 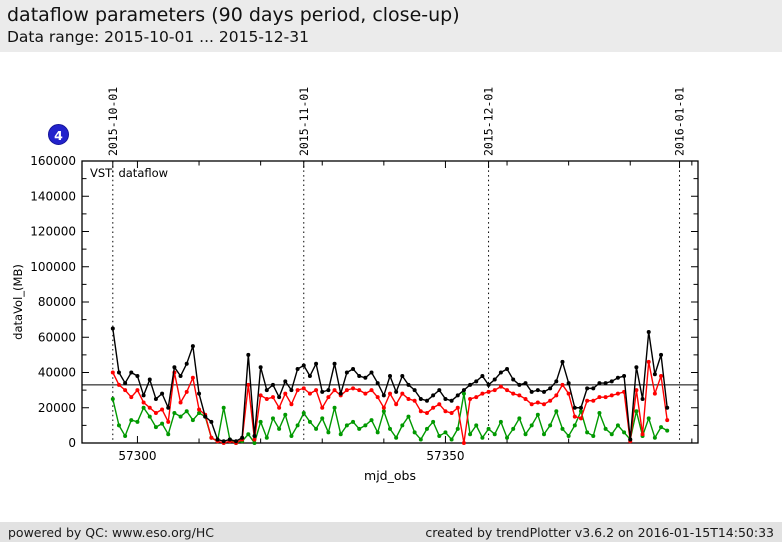 What do you see at coordinates (445, 456) in the screenshot?
I see `x-tick-label: 57350` at bounding box center [445, 456].